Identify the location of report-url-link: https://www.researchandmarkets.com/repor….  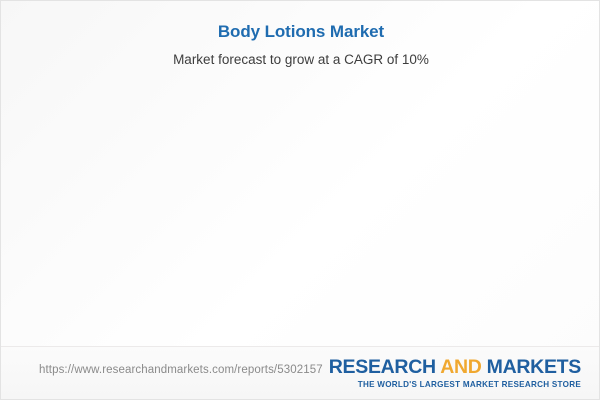
(181, 370).